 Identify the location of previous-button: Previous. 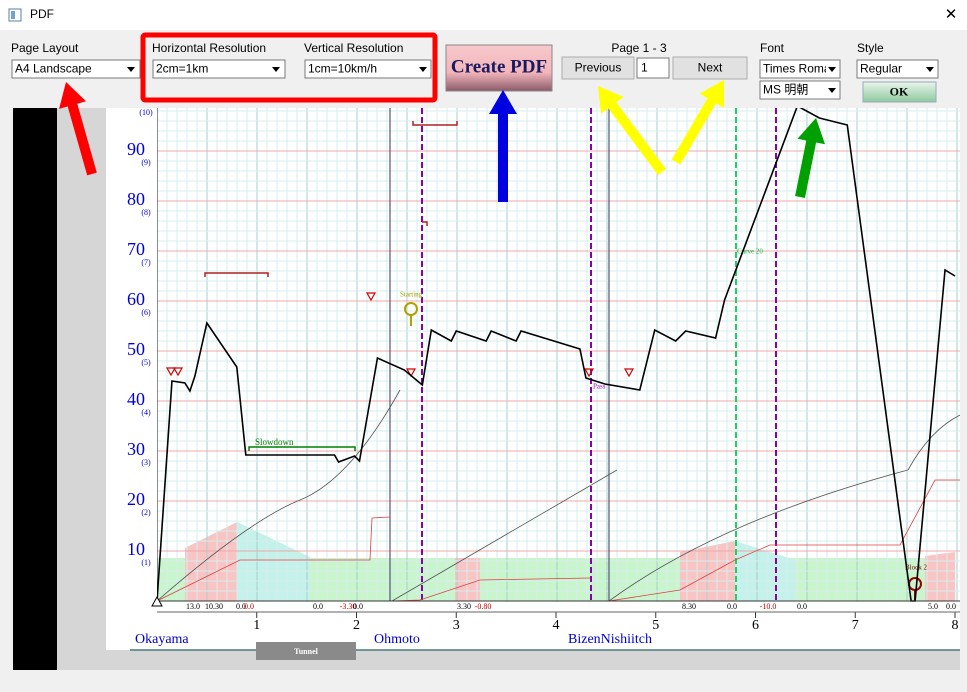
(598, 68).